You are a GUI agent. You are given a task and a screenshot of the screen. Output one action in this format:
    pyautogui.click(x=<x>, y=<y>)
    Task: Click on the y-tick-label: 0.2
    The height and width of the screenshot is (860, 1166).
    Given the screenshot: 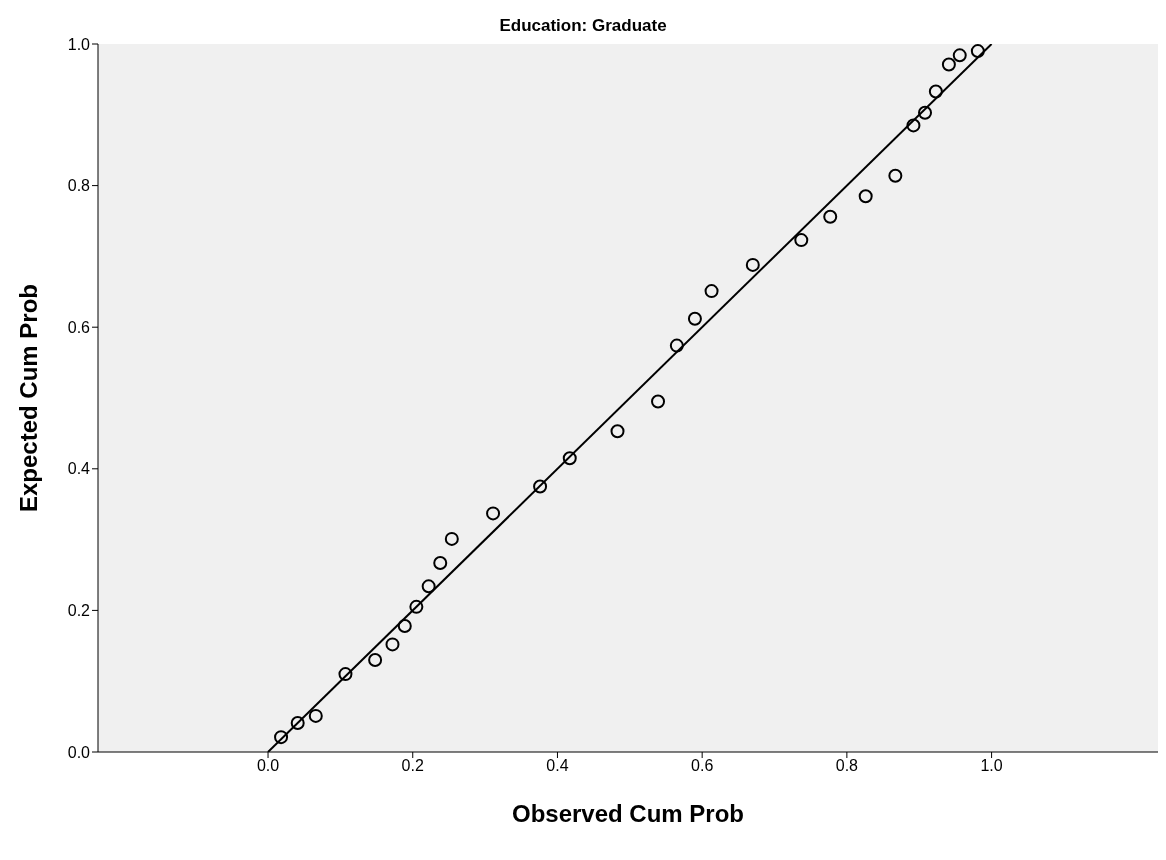 What is the action you would take?
    pyautogui.click(x=79, y=611)
    